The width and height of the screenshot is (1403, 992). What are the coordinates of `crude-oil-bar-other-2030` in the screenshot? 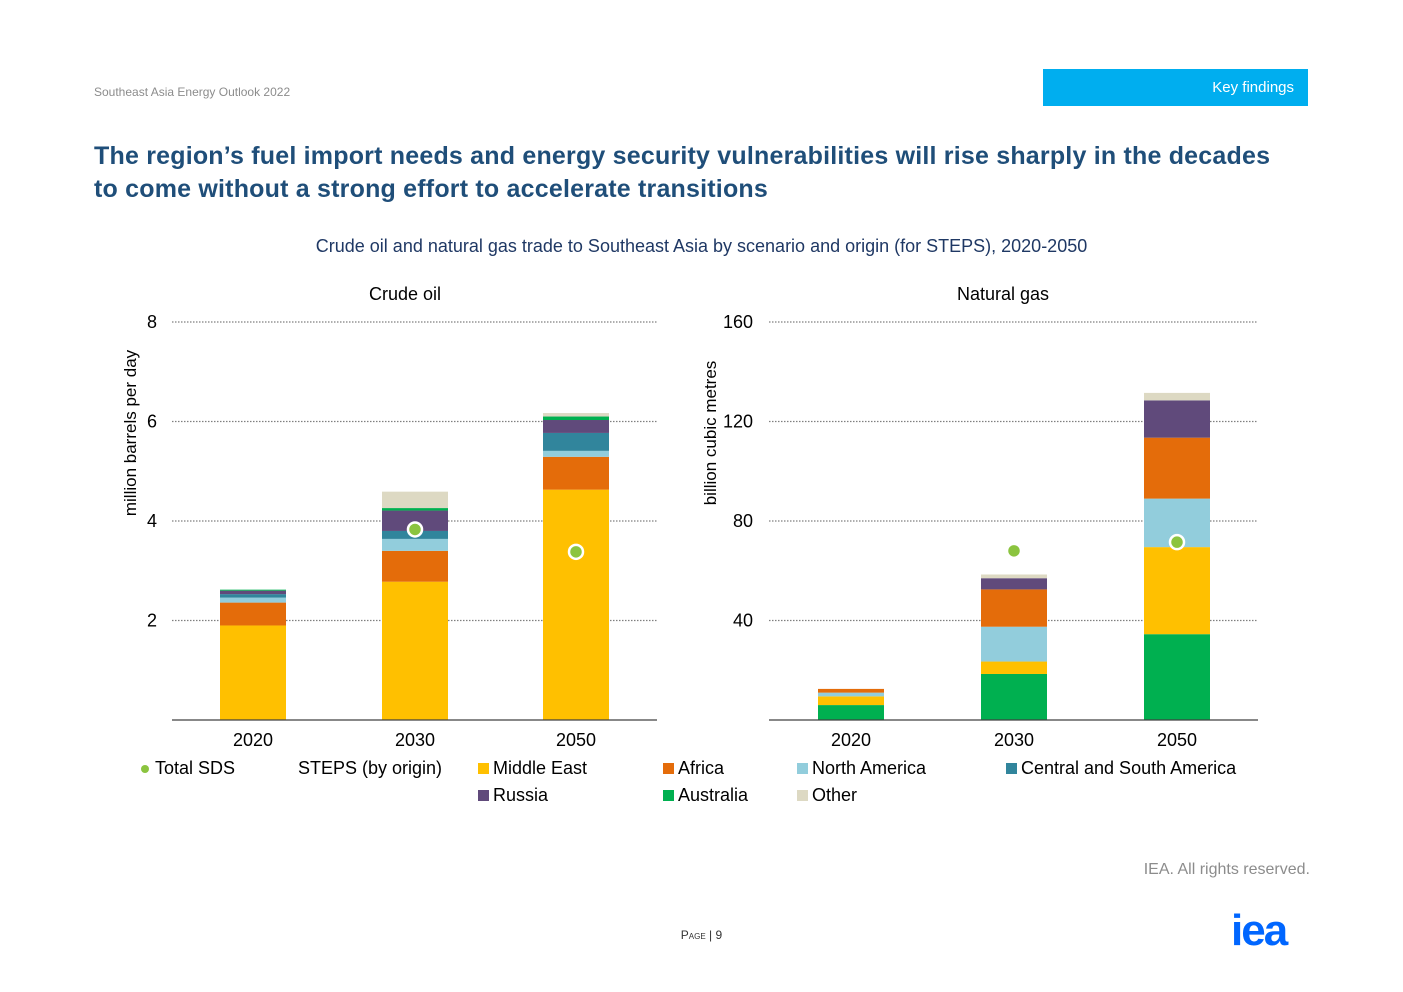 It's located at (415, 500).